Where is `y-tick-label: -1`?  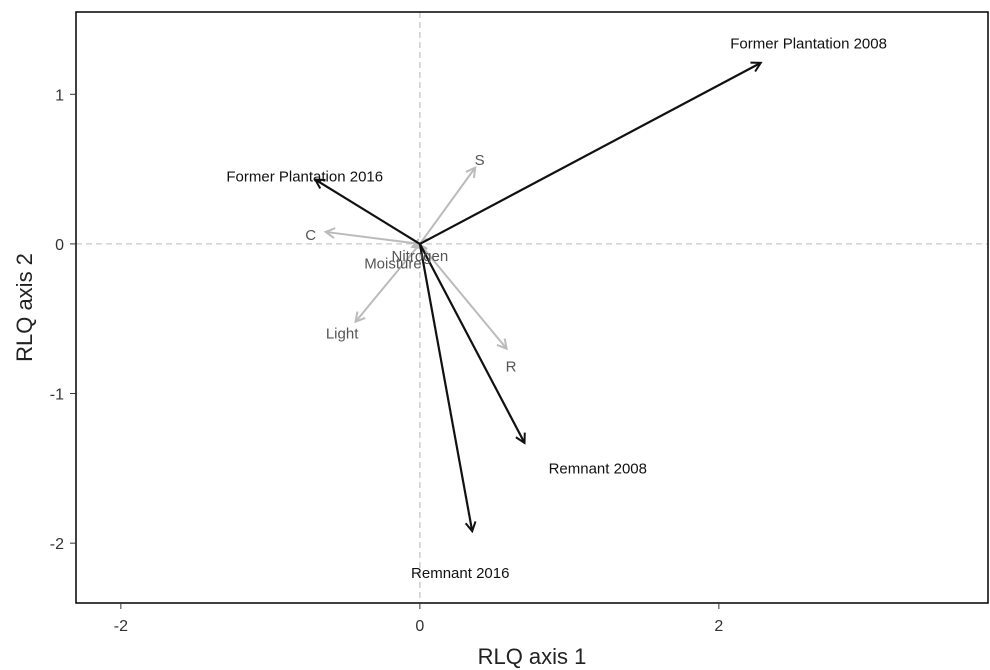 y-tick-label: -1 is located at coordinates (57, 395).